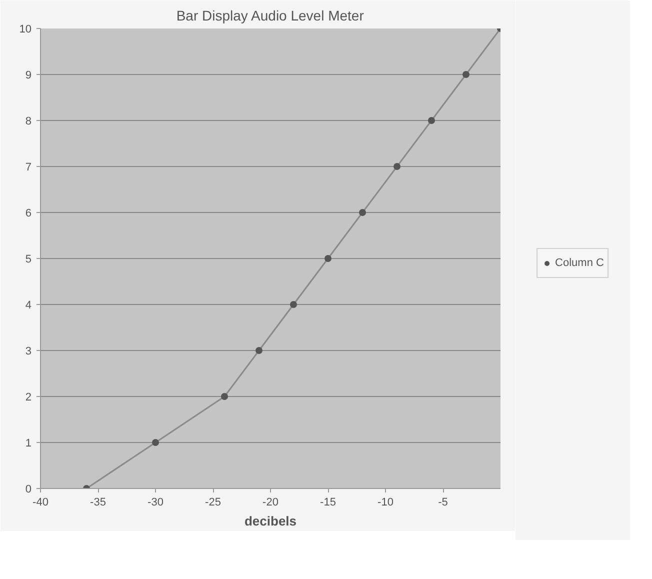 The image size is (652, 579). I want to click on chart-title: Bar Display Audio Level Meter, so click(270, 16).